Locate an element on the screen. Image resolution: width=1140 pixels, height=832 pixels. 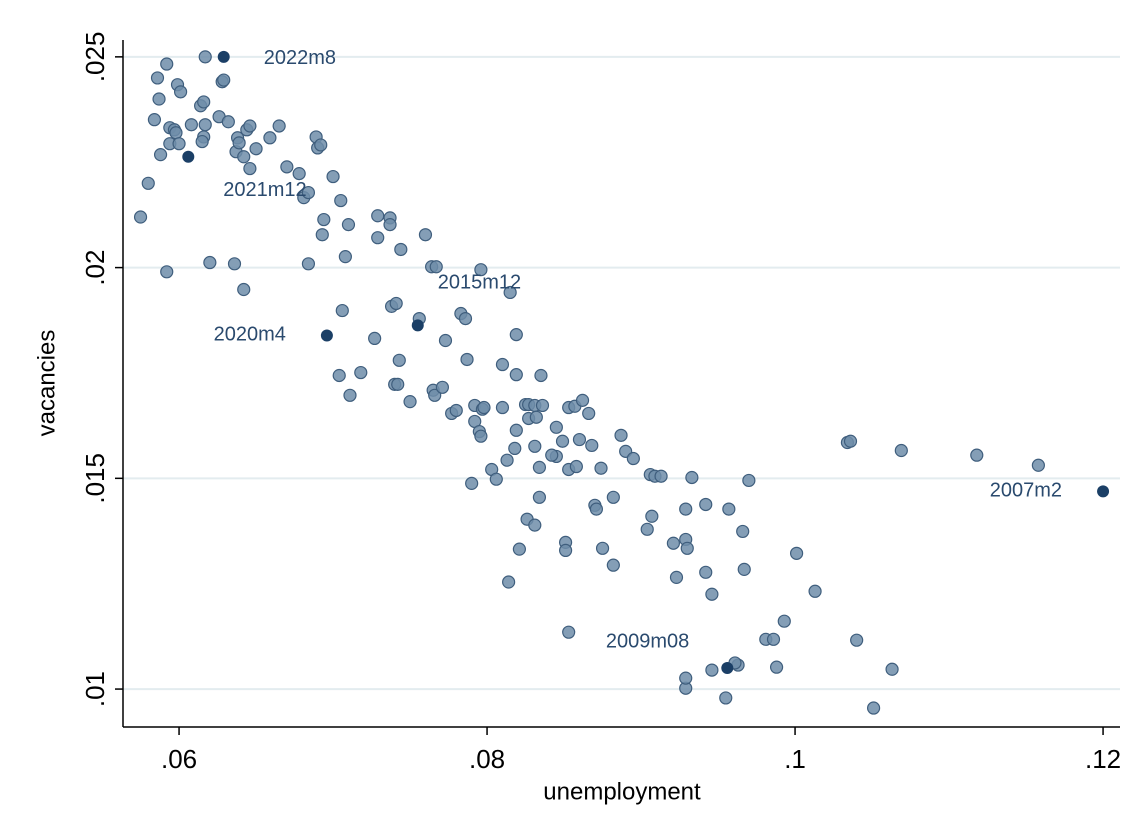
y-tick-label: .01 is located at coordinates (95, 689).